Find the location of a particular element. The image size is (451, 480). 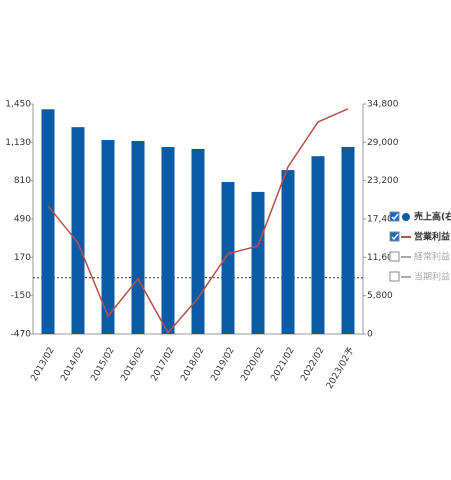

y2-tick-label: 5,800 is located at coordinates (380, 296).